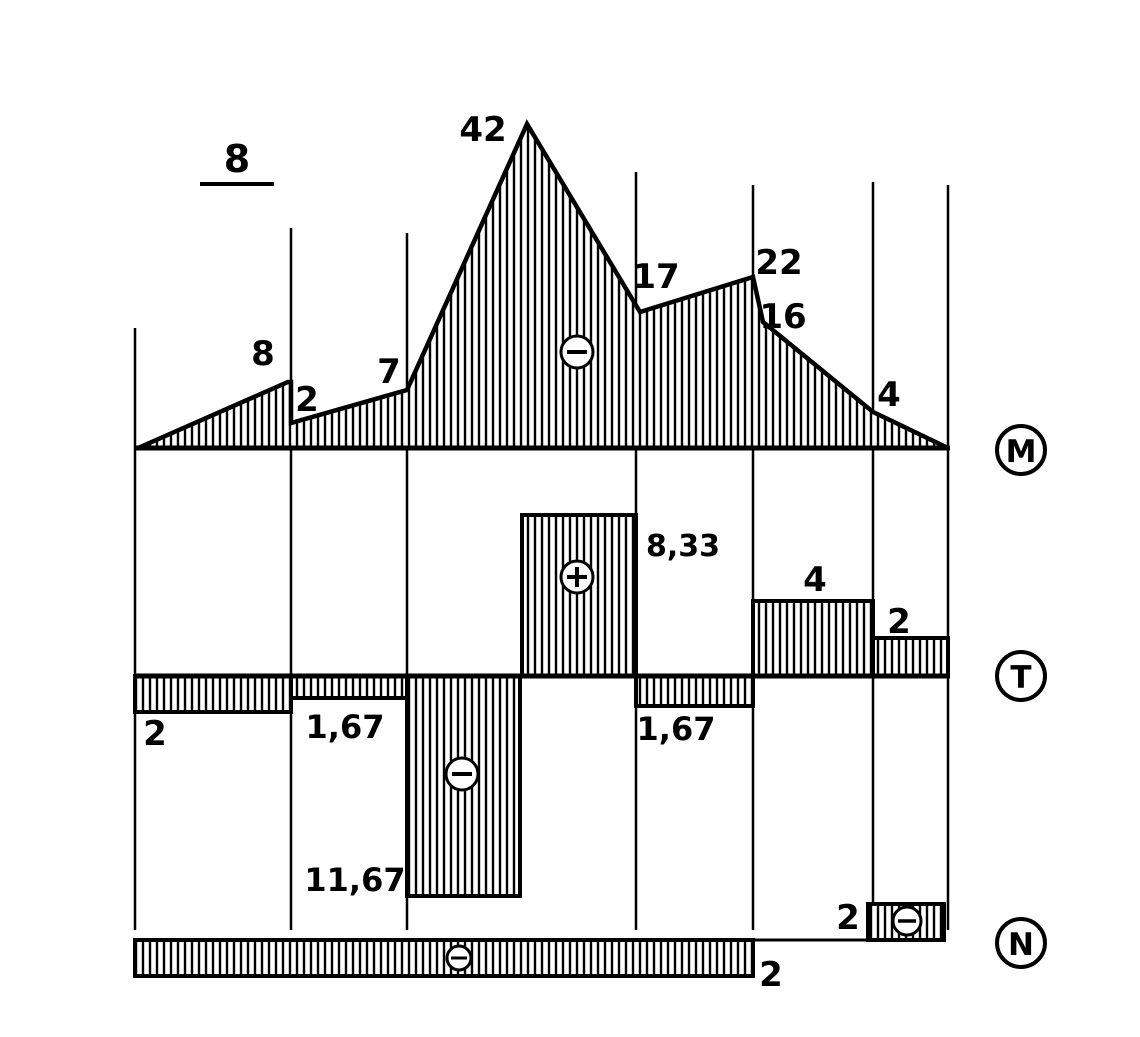 This screenshot has height=1037, width=1140. Describe the element at coordinates (655, 277) in the screenshot. I see `moment-label: 17` at that location.